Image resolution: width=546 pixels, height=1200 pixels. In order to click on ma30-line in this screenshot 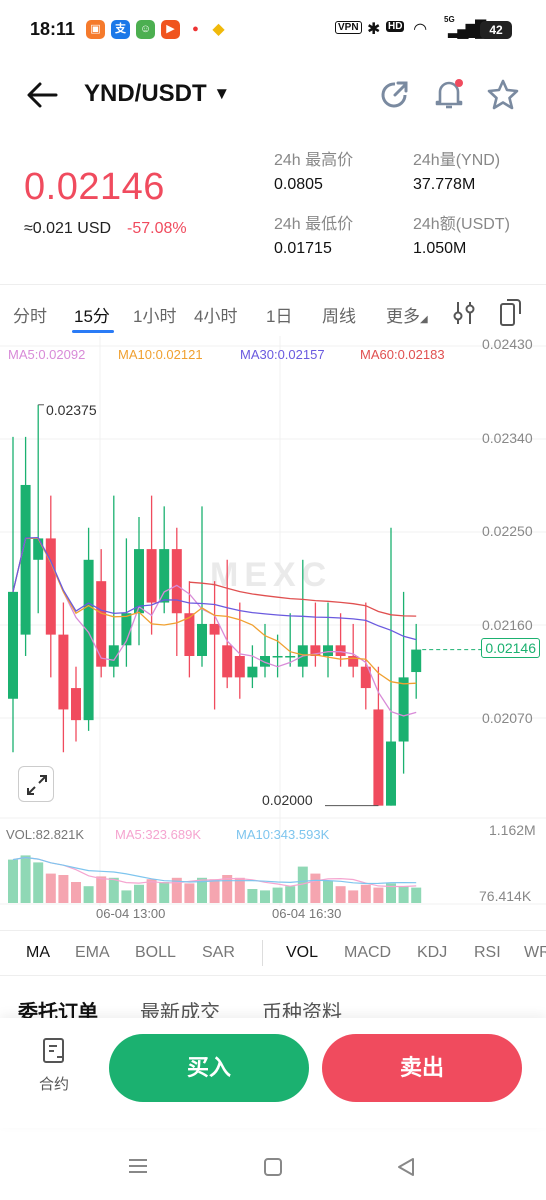, I will do `click(214, 588)`.